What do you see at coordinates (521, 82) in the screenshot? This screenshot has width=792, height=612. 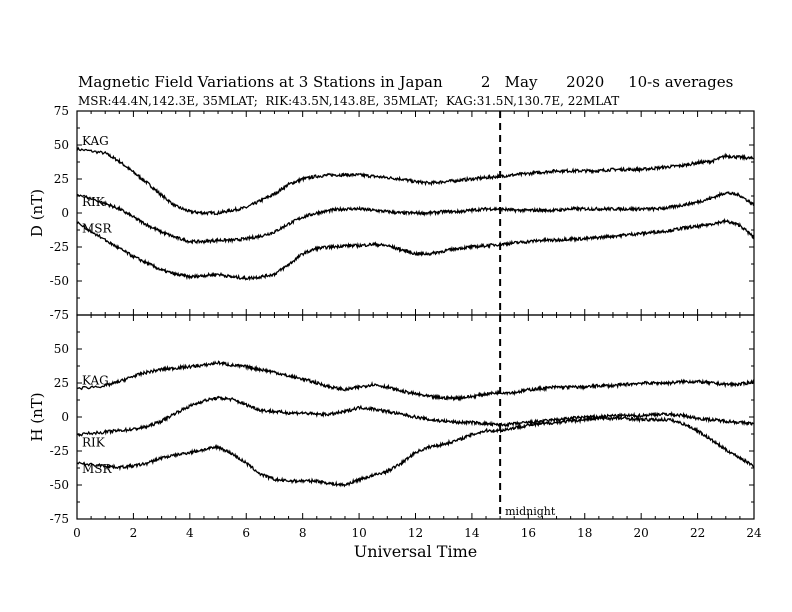 I see `title-month: May` at bounding box center [521, 82].